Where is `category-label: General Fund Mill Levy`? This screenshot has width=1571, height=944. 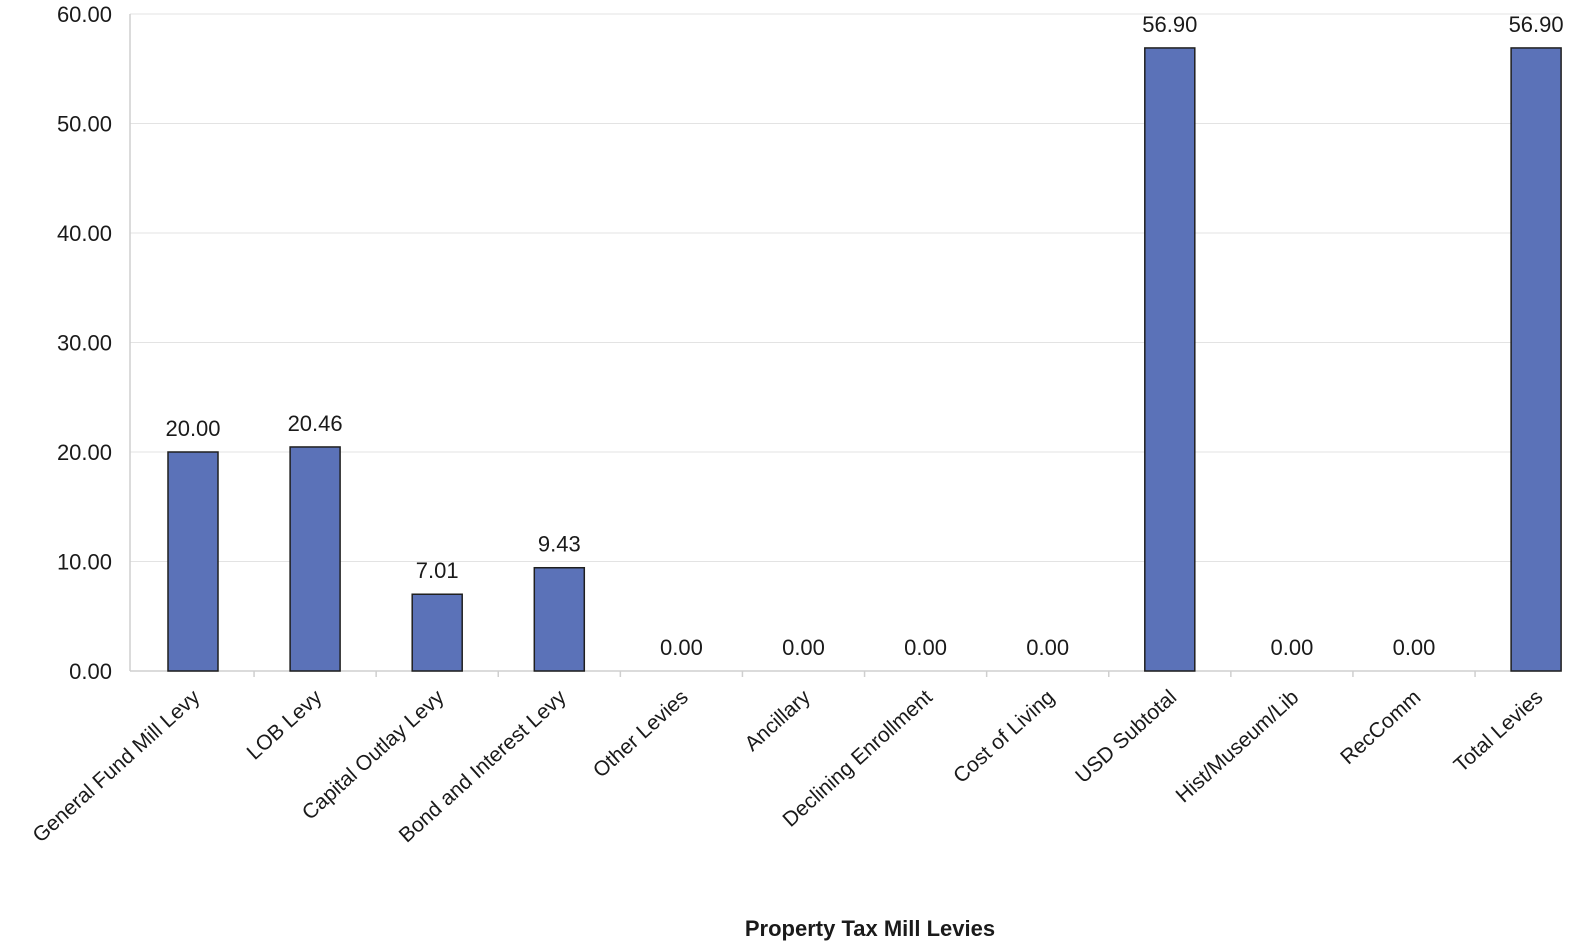
category-label: General Fund Mill Levy is located at coordinates (116, 766).